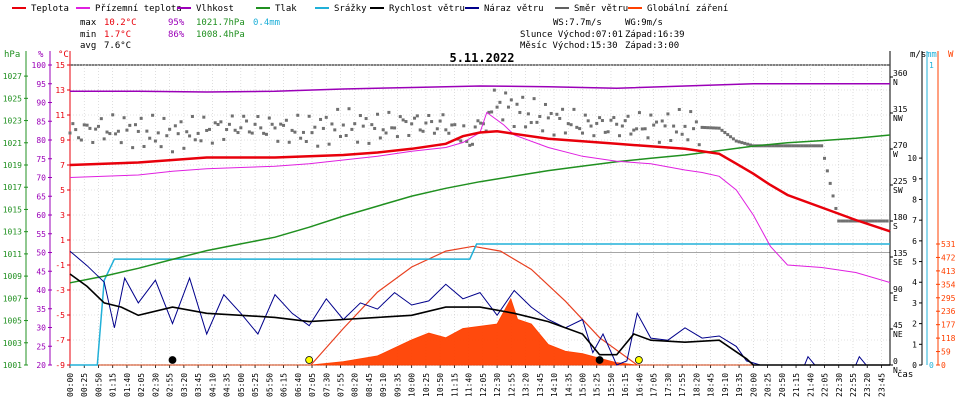  Describe the element at coordinates (898, 118) in the screenshot. I see `direction-label-1: NW` at that location.